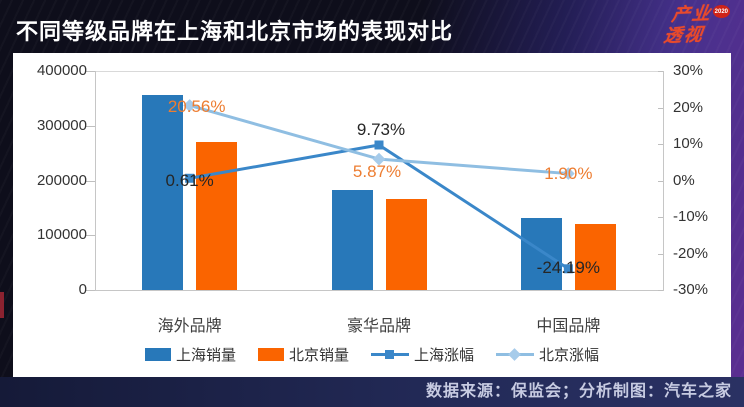  Describe the element at coordinates (378, 326) in the screenshot. I see `x-axis-category-label: 豪华品牌` at that location.